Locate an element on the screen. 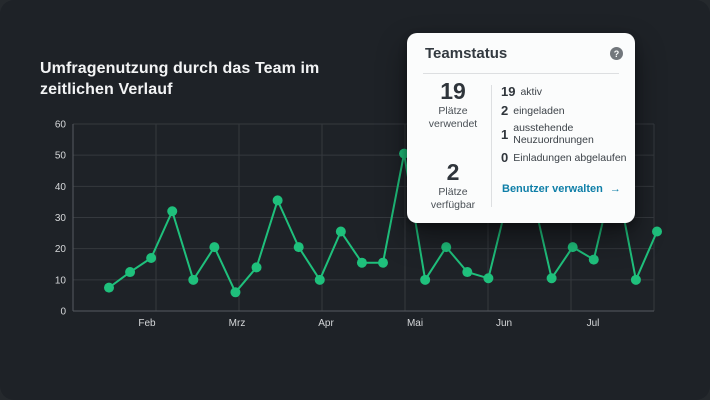 This screenshot has height=400, width=710. y-tick-label: 20 is located at coordinates (61, 249).